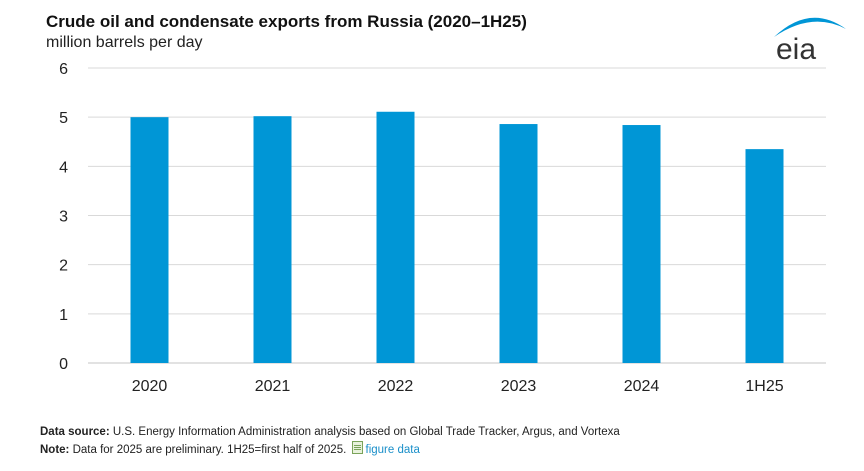 This screenshot has height=471, width=864. I want to click on y-tick-label: 4, so click(63, 167).